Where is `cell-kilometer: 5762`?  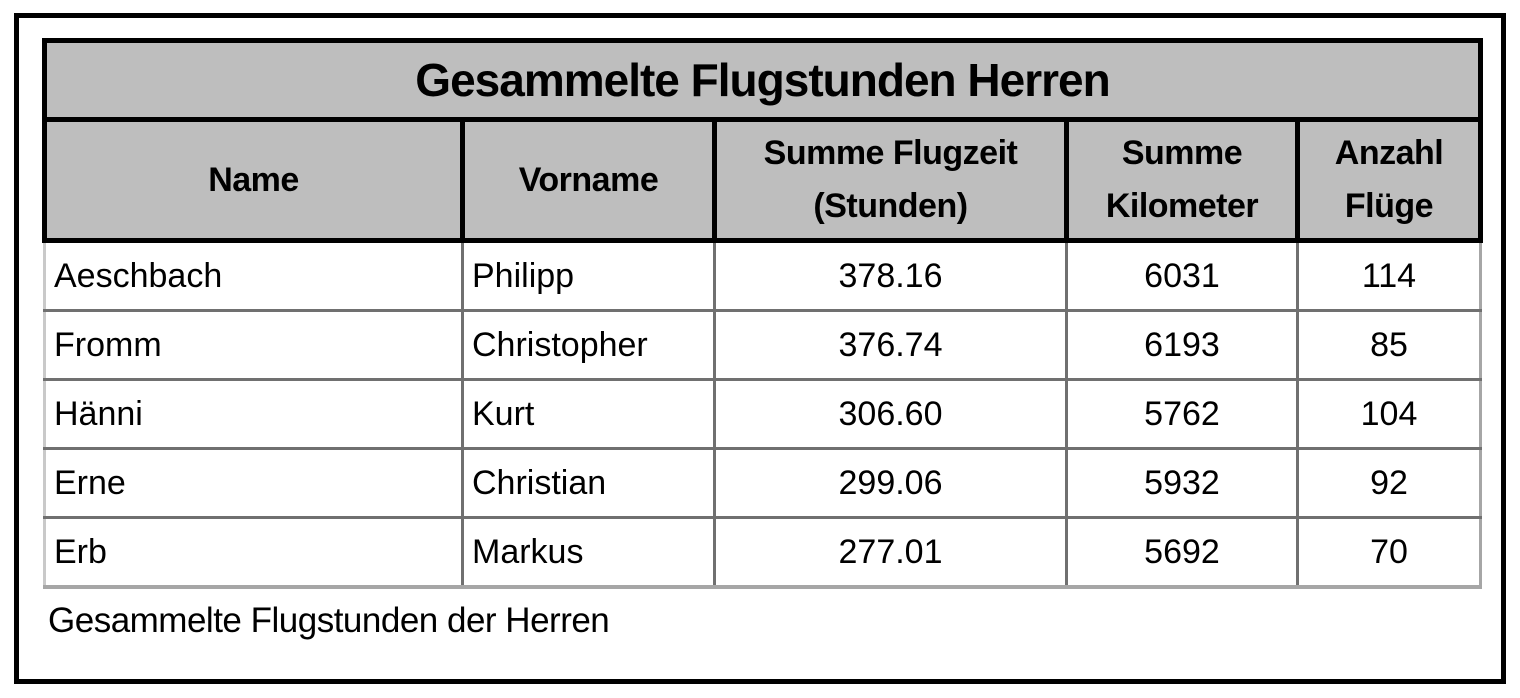
cell-kilometer: 5762 is located at coordinates (1182, 414).